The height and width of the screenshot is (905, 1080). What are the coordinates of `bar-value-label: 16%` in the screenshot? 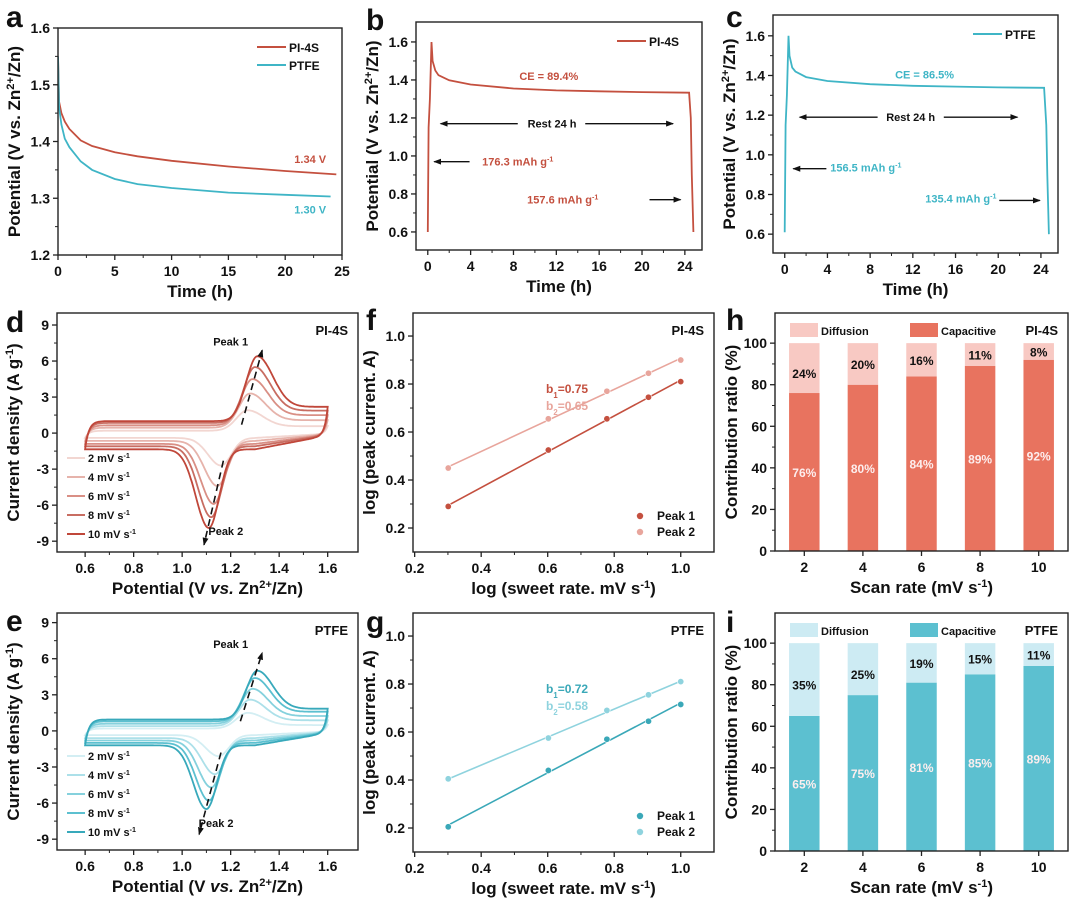 It's located at (921, 361).